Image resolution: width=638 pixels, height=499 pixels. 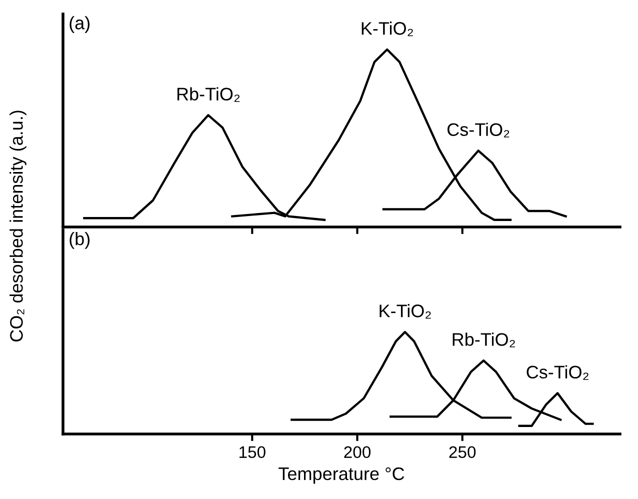 What do you see at coordinates (80, 24) in the screenshot?
I see `text: (a)` at bounding box center [80, 24].